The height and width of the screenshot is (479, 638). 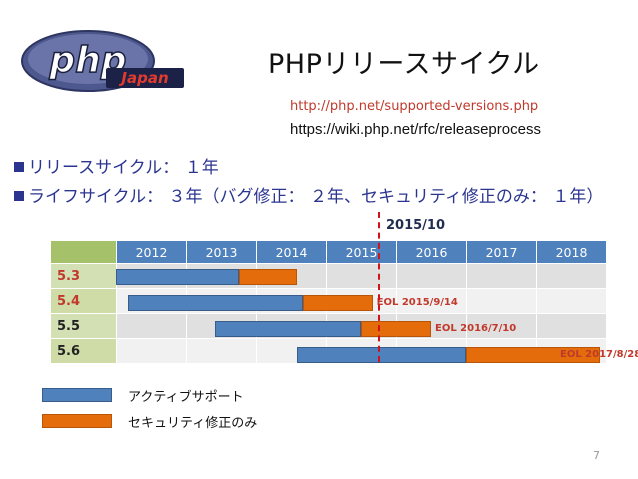 I want to click on php-japan-logo: php Japan, so click(x=103, y=63).